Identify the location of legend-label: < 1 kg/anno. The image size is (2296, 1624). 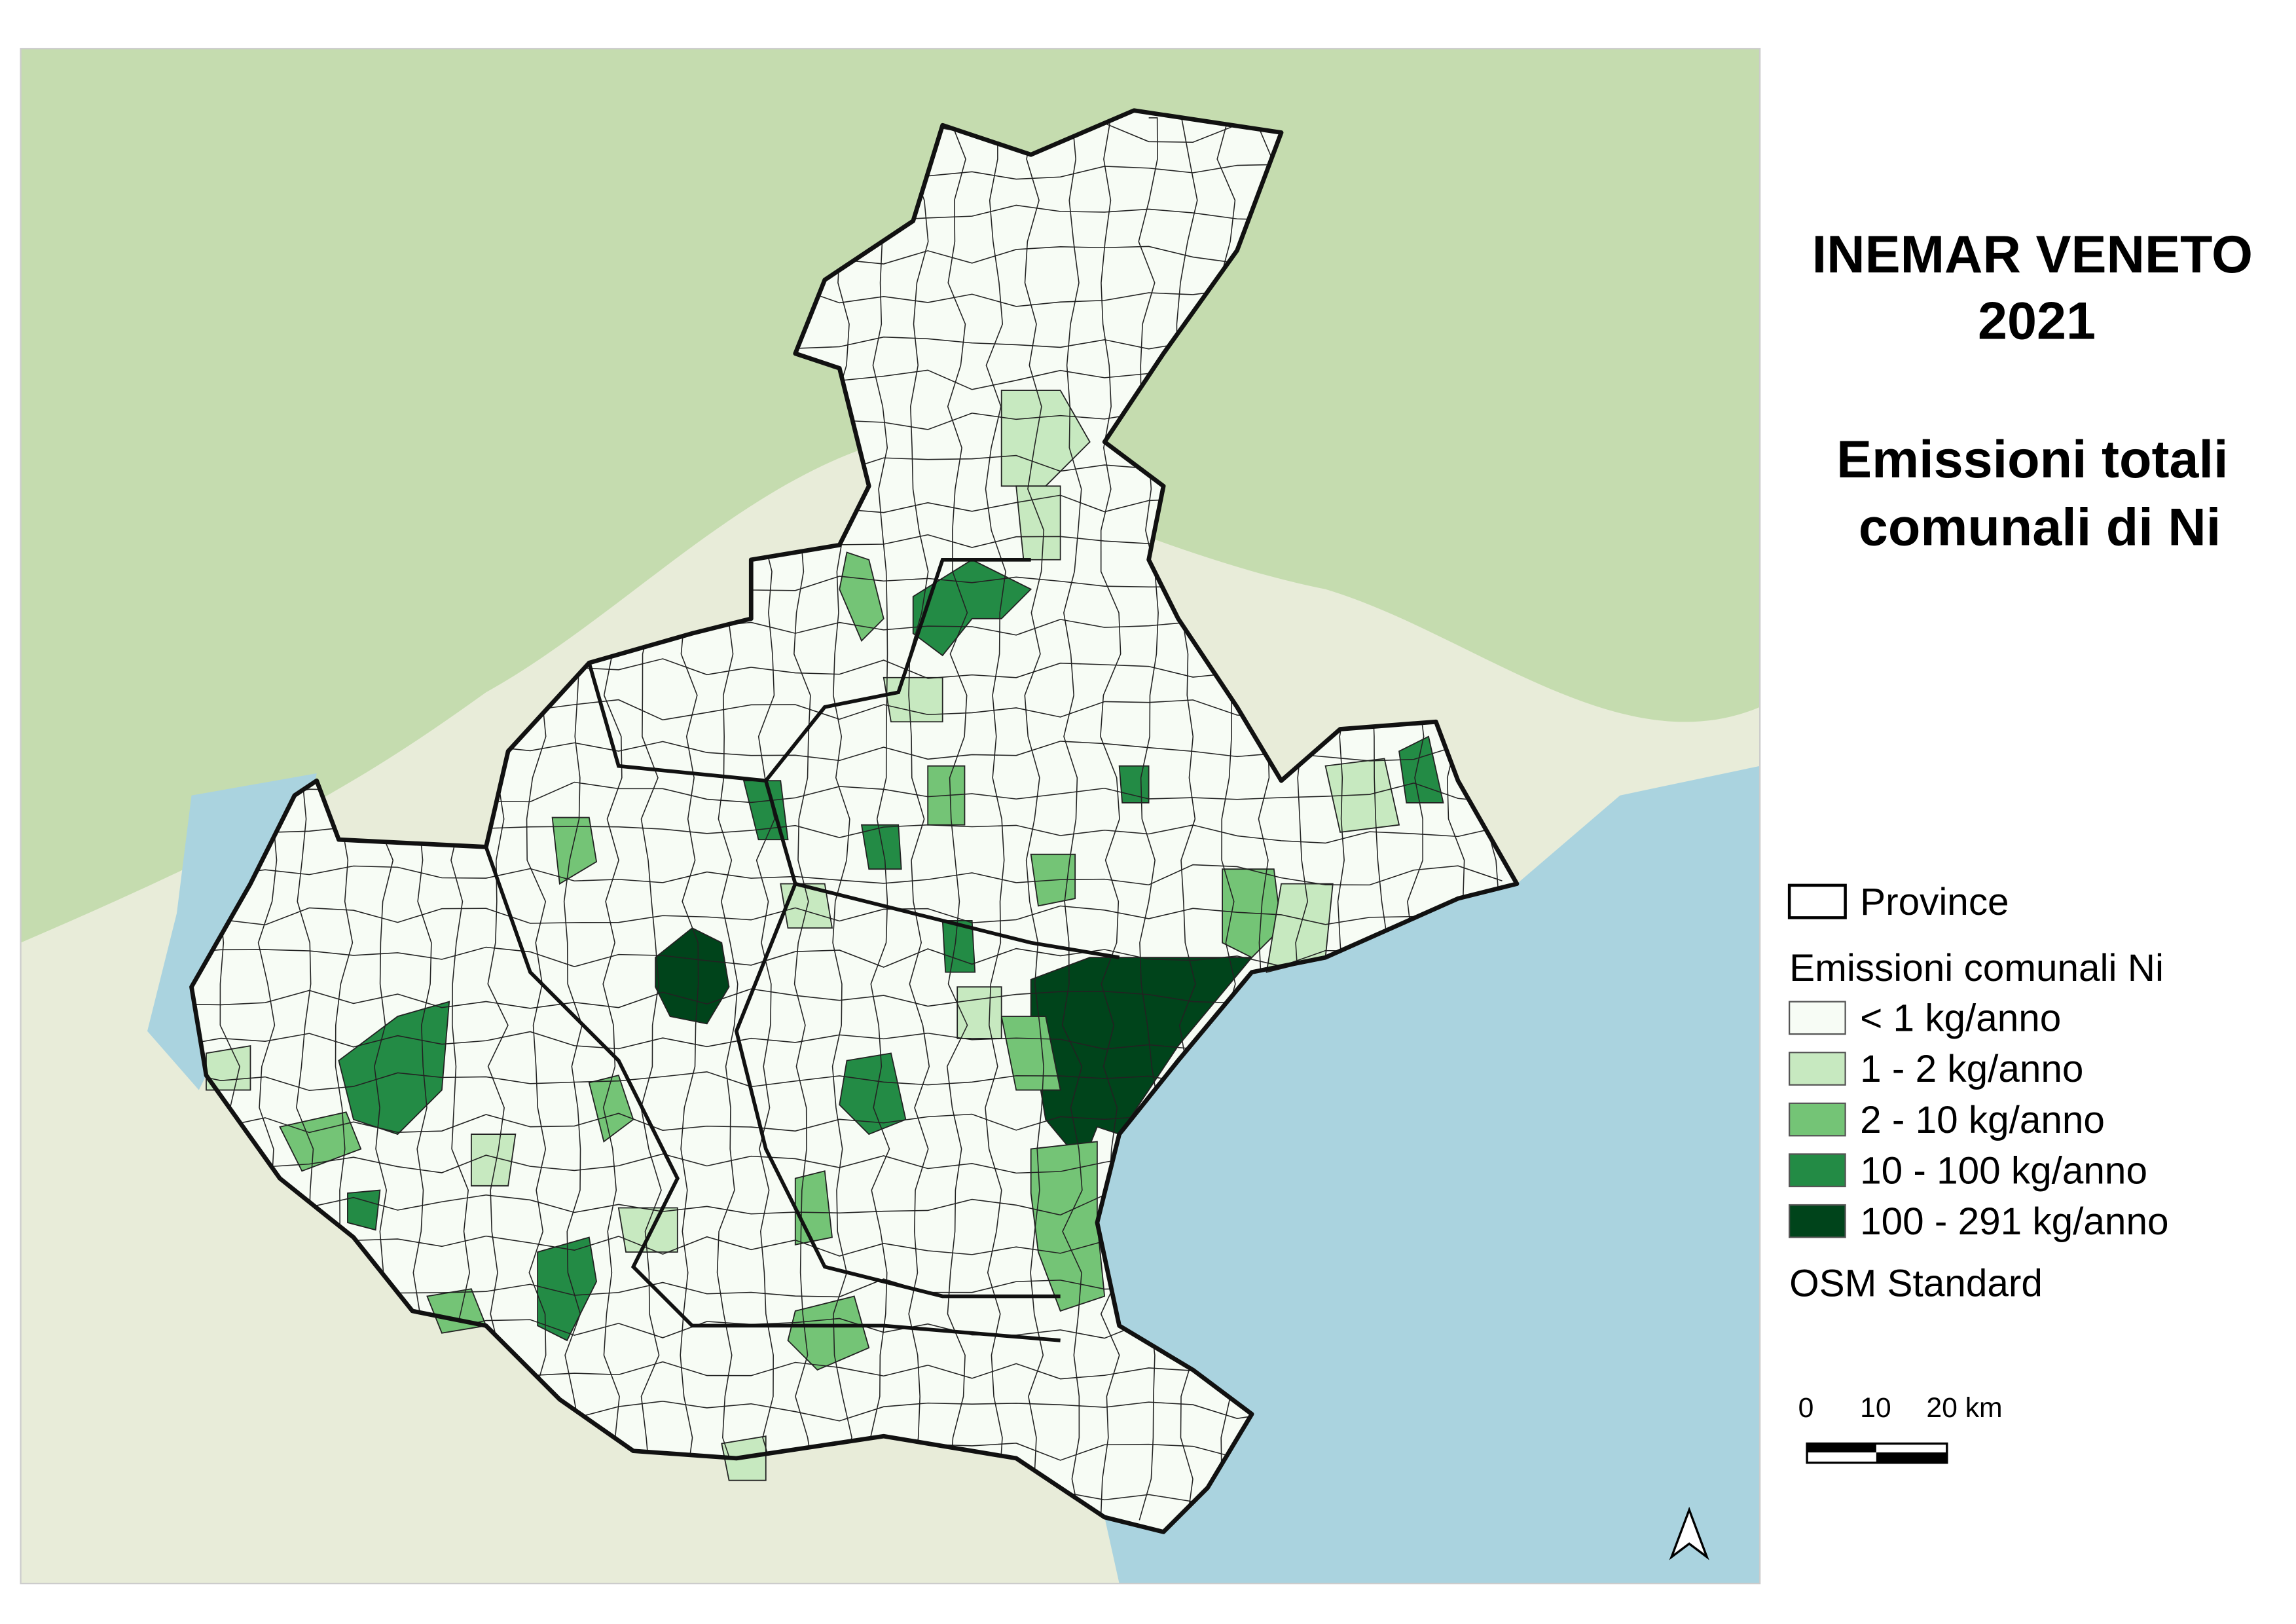
(1960, 1018).